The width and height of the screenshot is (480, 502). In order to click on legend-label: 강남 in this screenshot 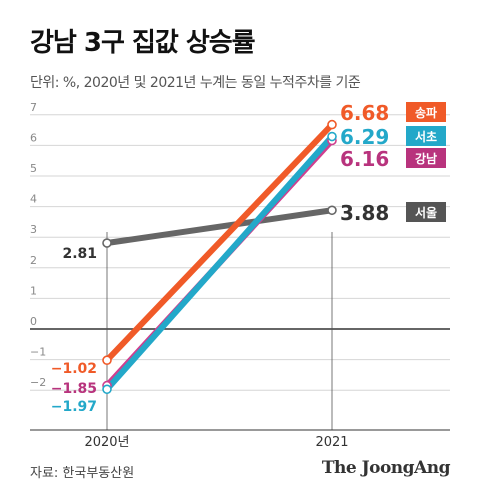, I will do `click(426, 158)`.